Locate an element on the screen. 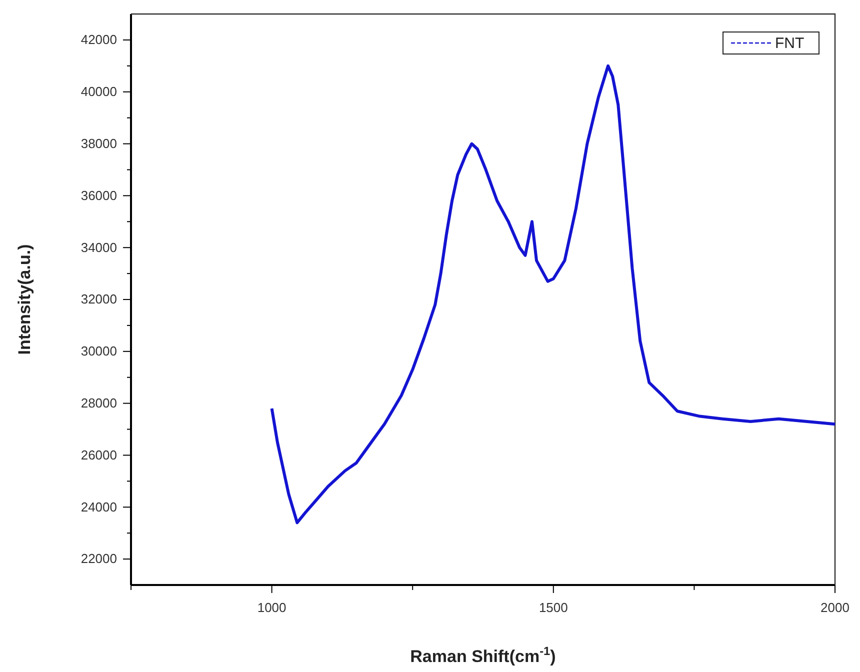 This screenshot has width=860, height=672. y-tick-label: 42000 is located at coordinates (98, 40).